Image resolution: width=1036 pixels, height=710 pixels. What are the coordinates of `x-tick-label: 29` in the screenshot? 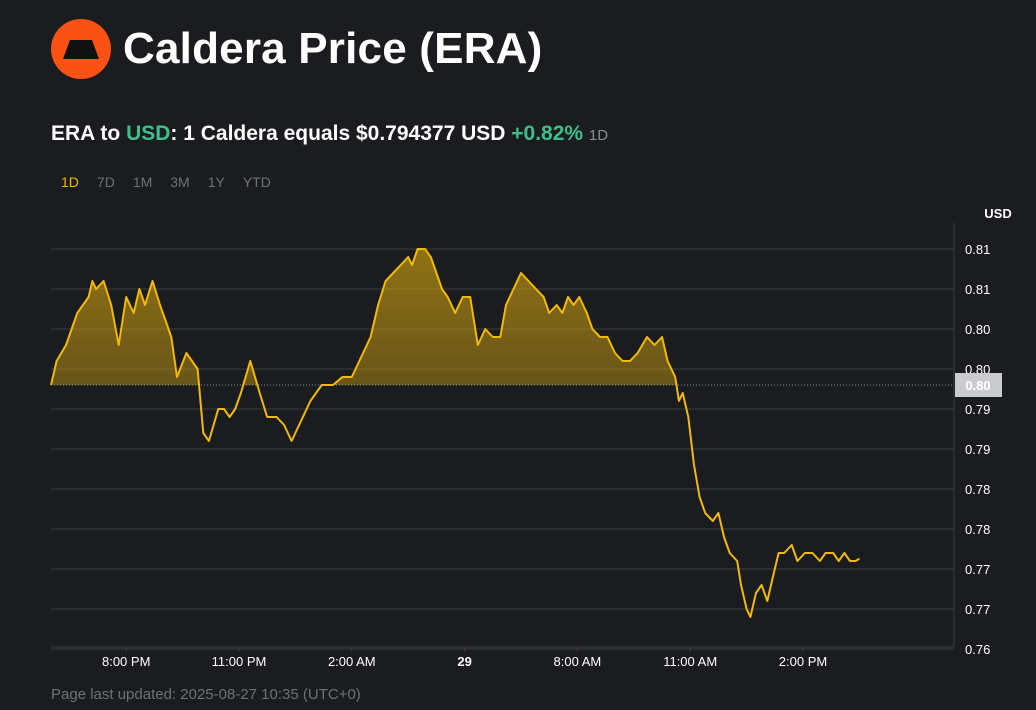 It's located at (464, 661).